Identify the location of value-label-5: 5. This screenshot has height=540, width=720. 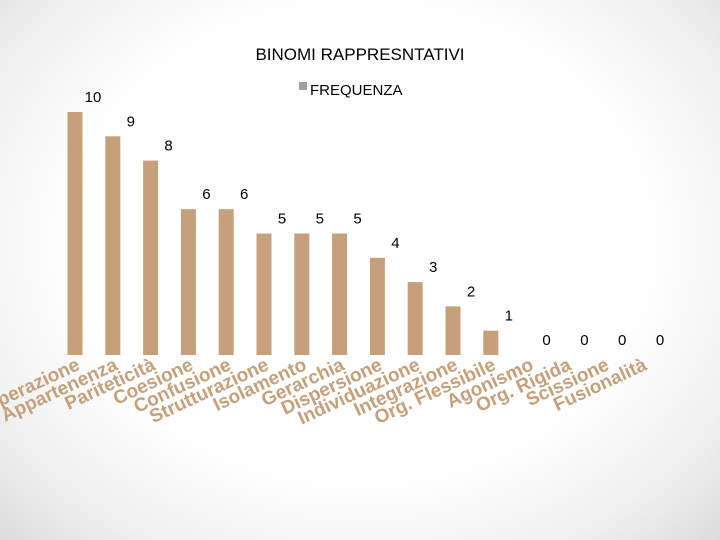
(282, 219).